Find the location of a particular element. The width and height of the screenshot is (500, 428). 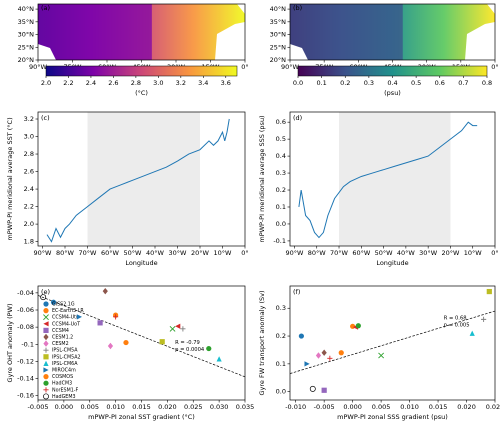

colorbar-tick-label: 3.0 is located at coordinates (158, 83).